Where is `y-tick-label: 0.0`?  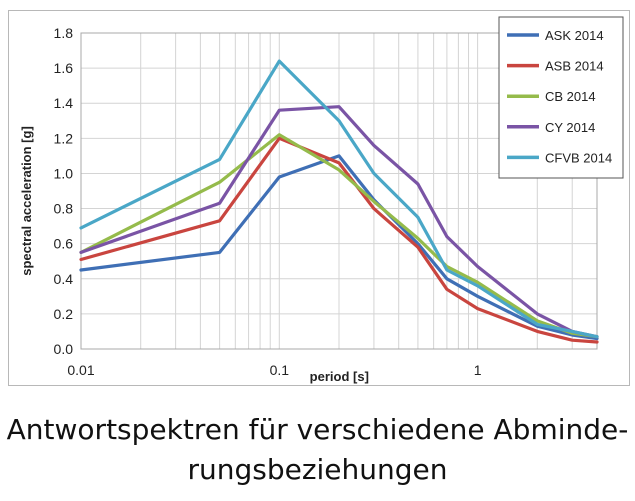
y-tick-label: 0.0 is located at coordinates (64, 349).